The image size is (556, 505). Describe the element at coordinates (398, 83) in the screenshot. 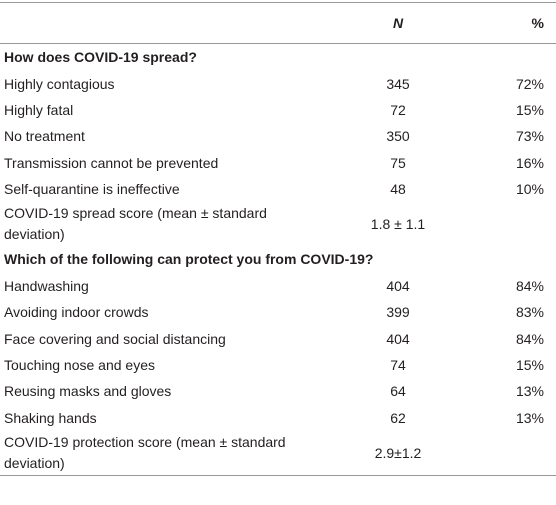

I see `n-cell: 345` at that location.